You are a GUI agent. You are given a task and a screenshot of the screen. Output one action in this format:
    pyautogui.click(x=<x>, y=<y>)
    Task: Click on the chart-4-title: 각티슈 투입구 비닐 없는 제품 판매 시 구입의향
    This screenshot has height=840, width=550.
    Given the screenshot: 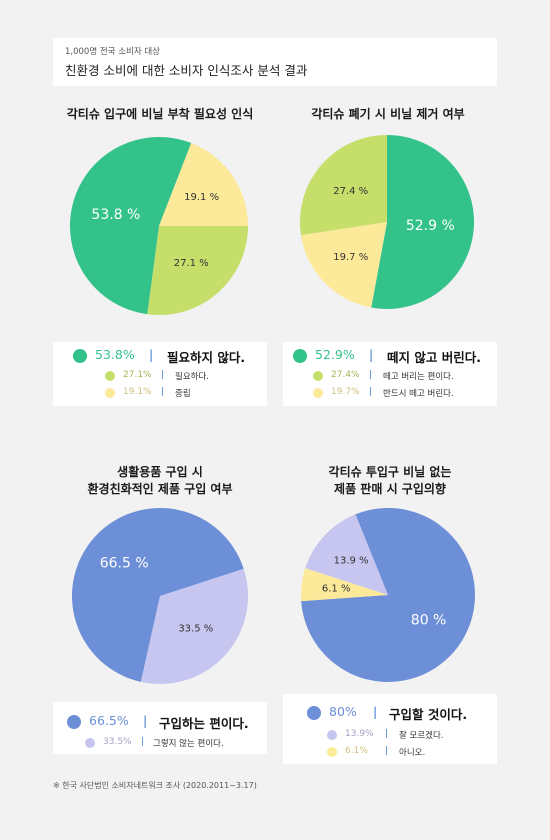 What is the action you would take?
    pyautogui.click(x=390, y=481)
    